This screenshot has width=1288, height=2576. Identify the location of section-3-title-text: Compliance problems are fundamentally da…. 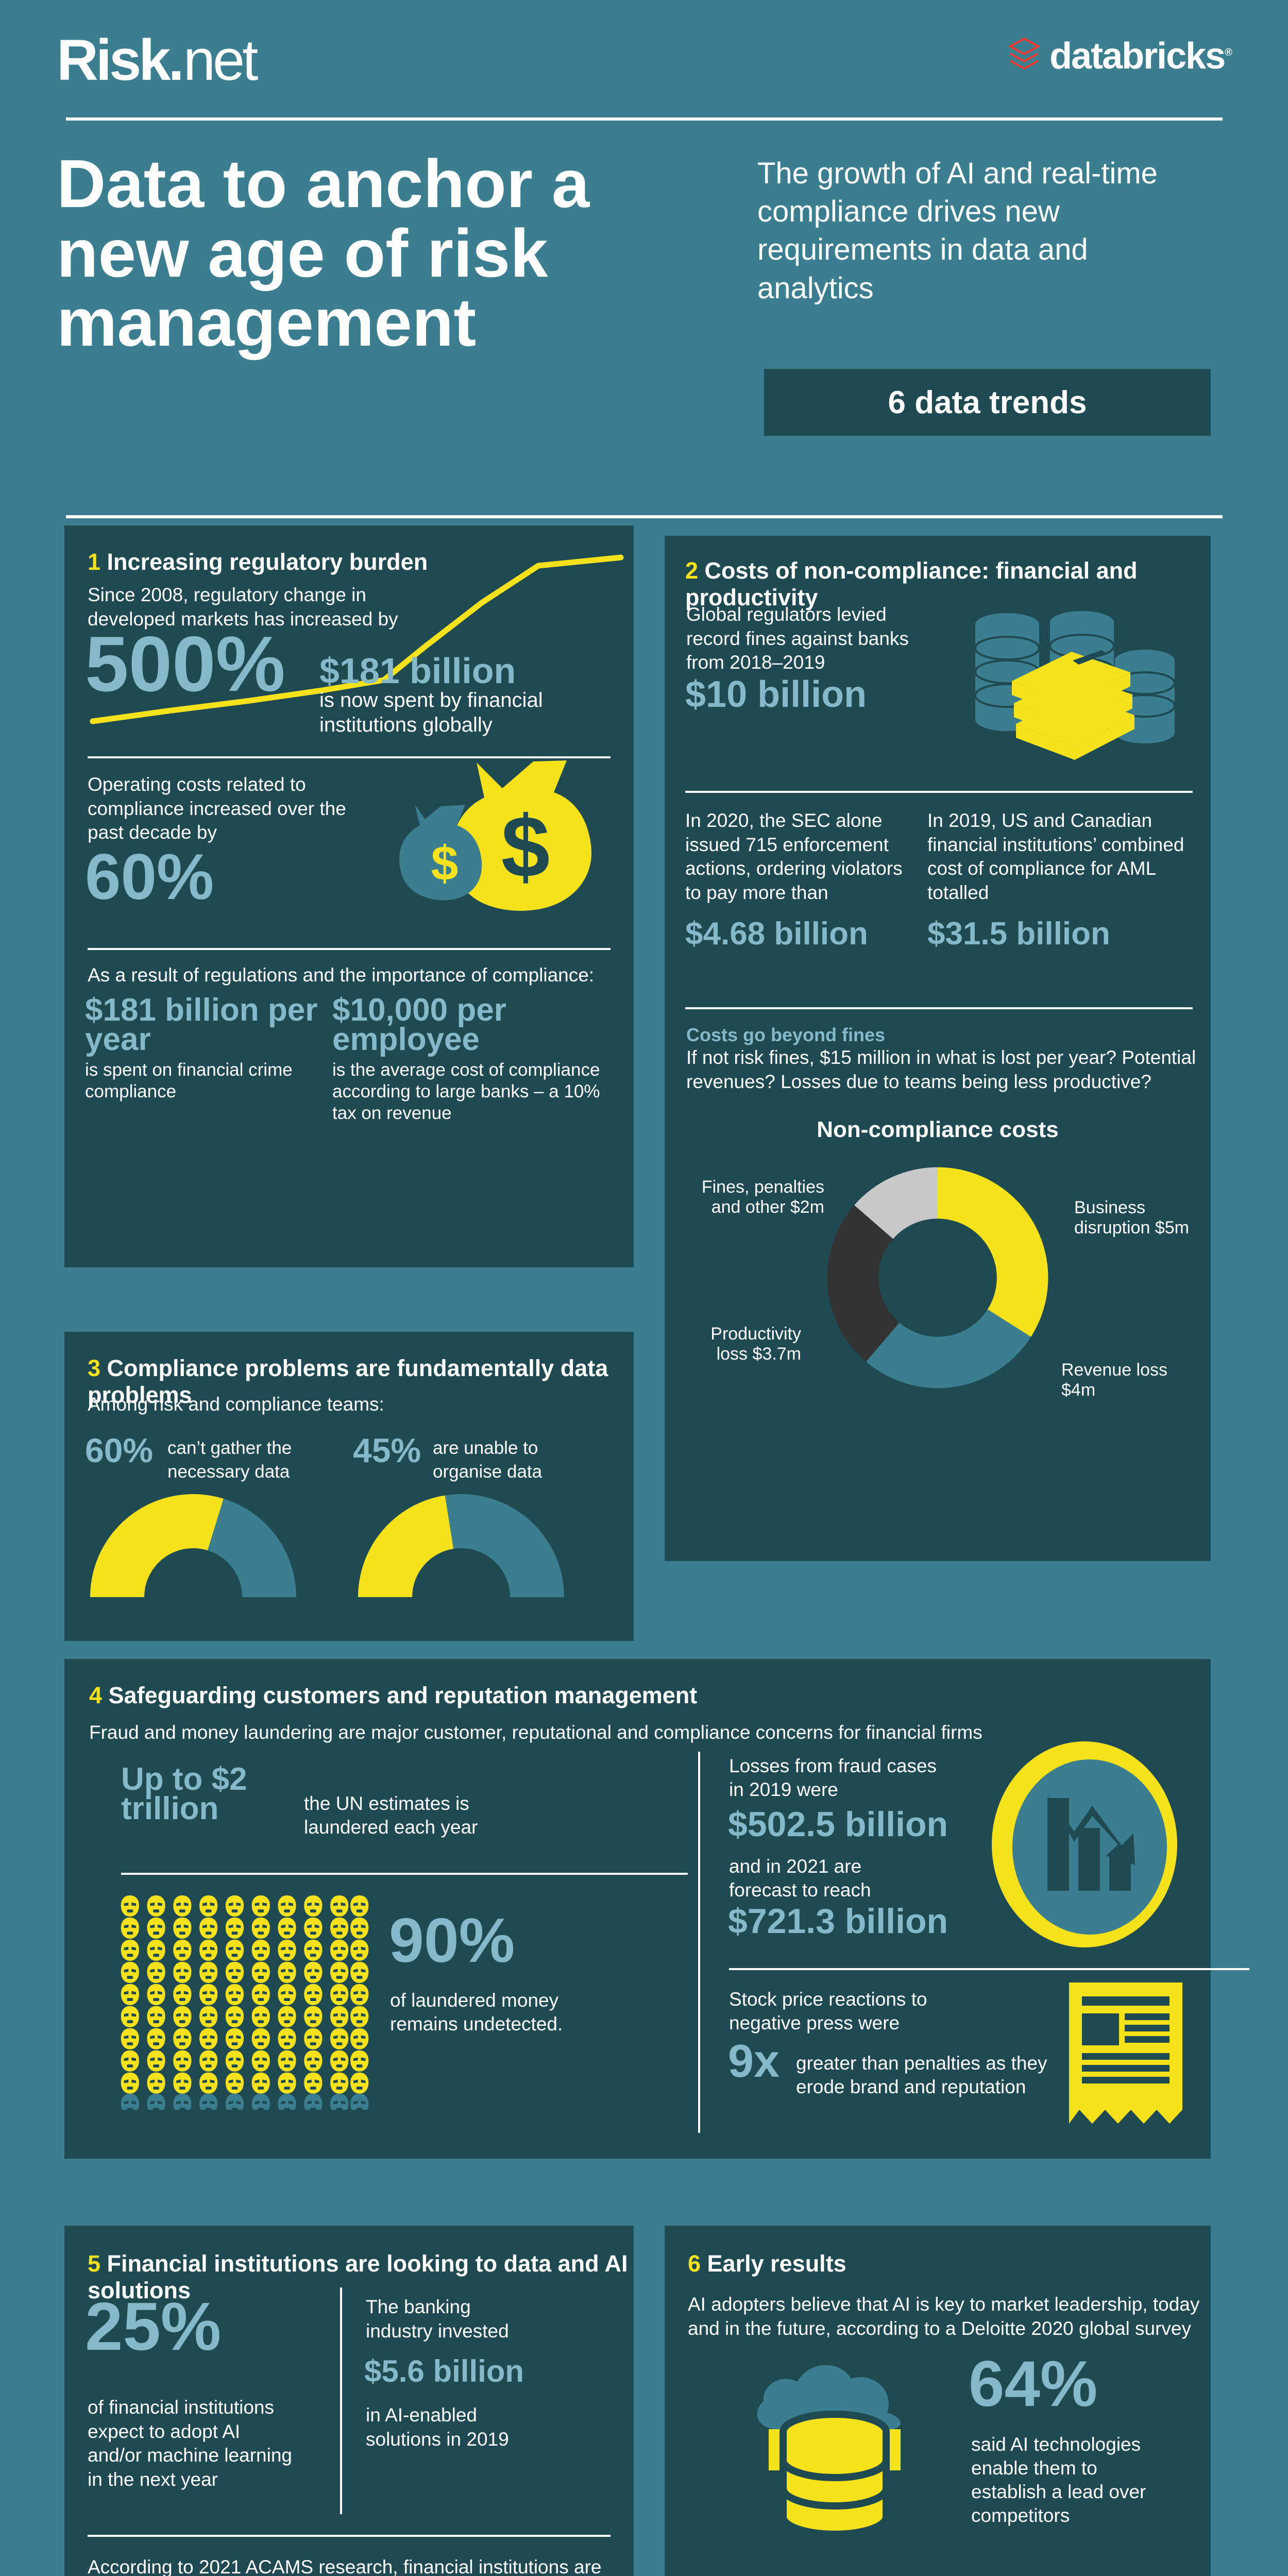
(348, 1381).